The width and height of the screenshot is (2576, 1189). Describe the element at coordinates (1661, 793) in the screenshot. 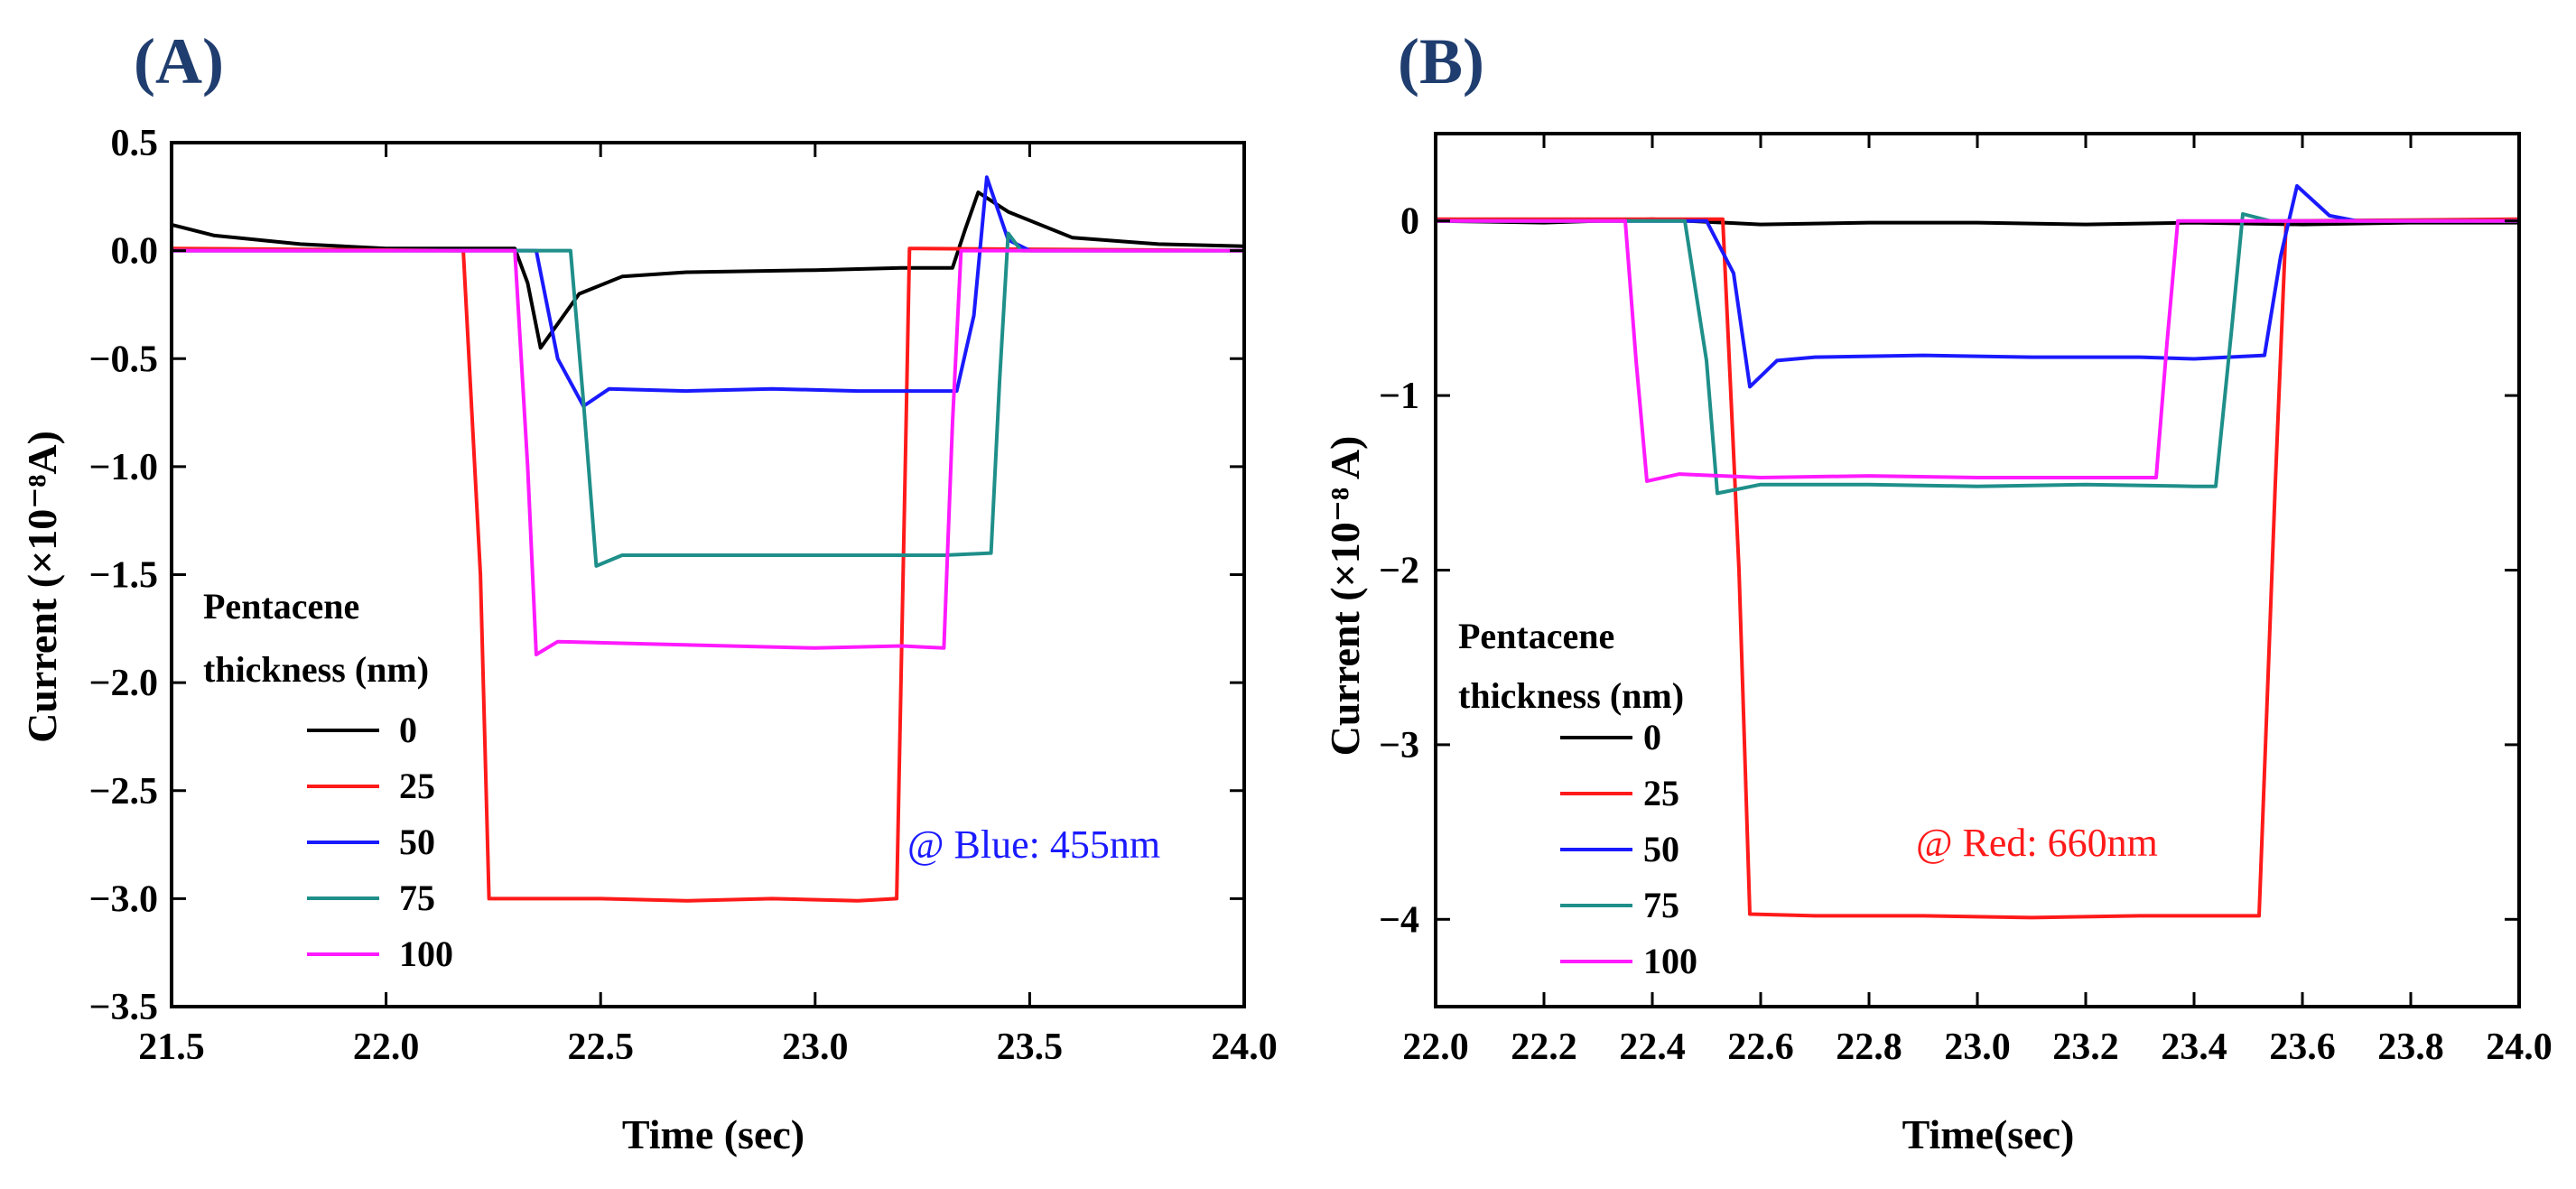

I see `panel-b-legend-label-25: 25` at that location.